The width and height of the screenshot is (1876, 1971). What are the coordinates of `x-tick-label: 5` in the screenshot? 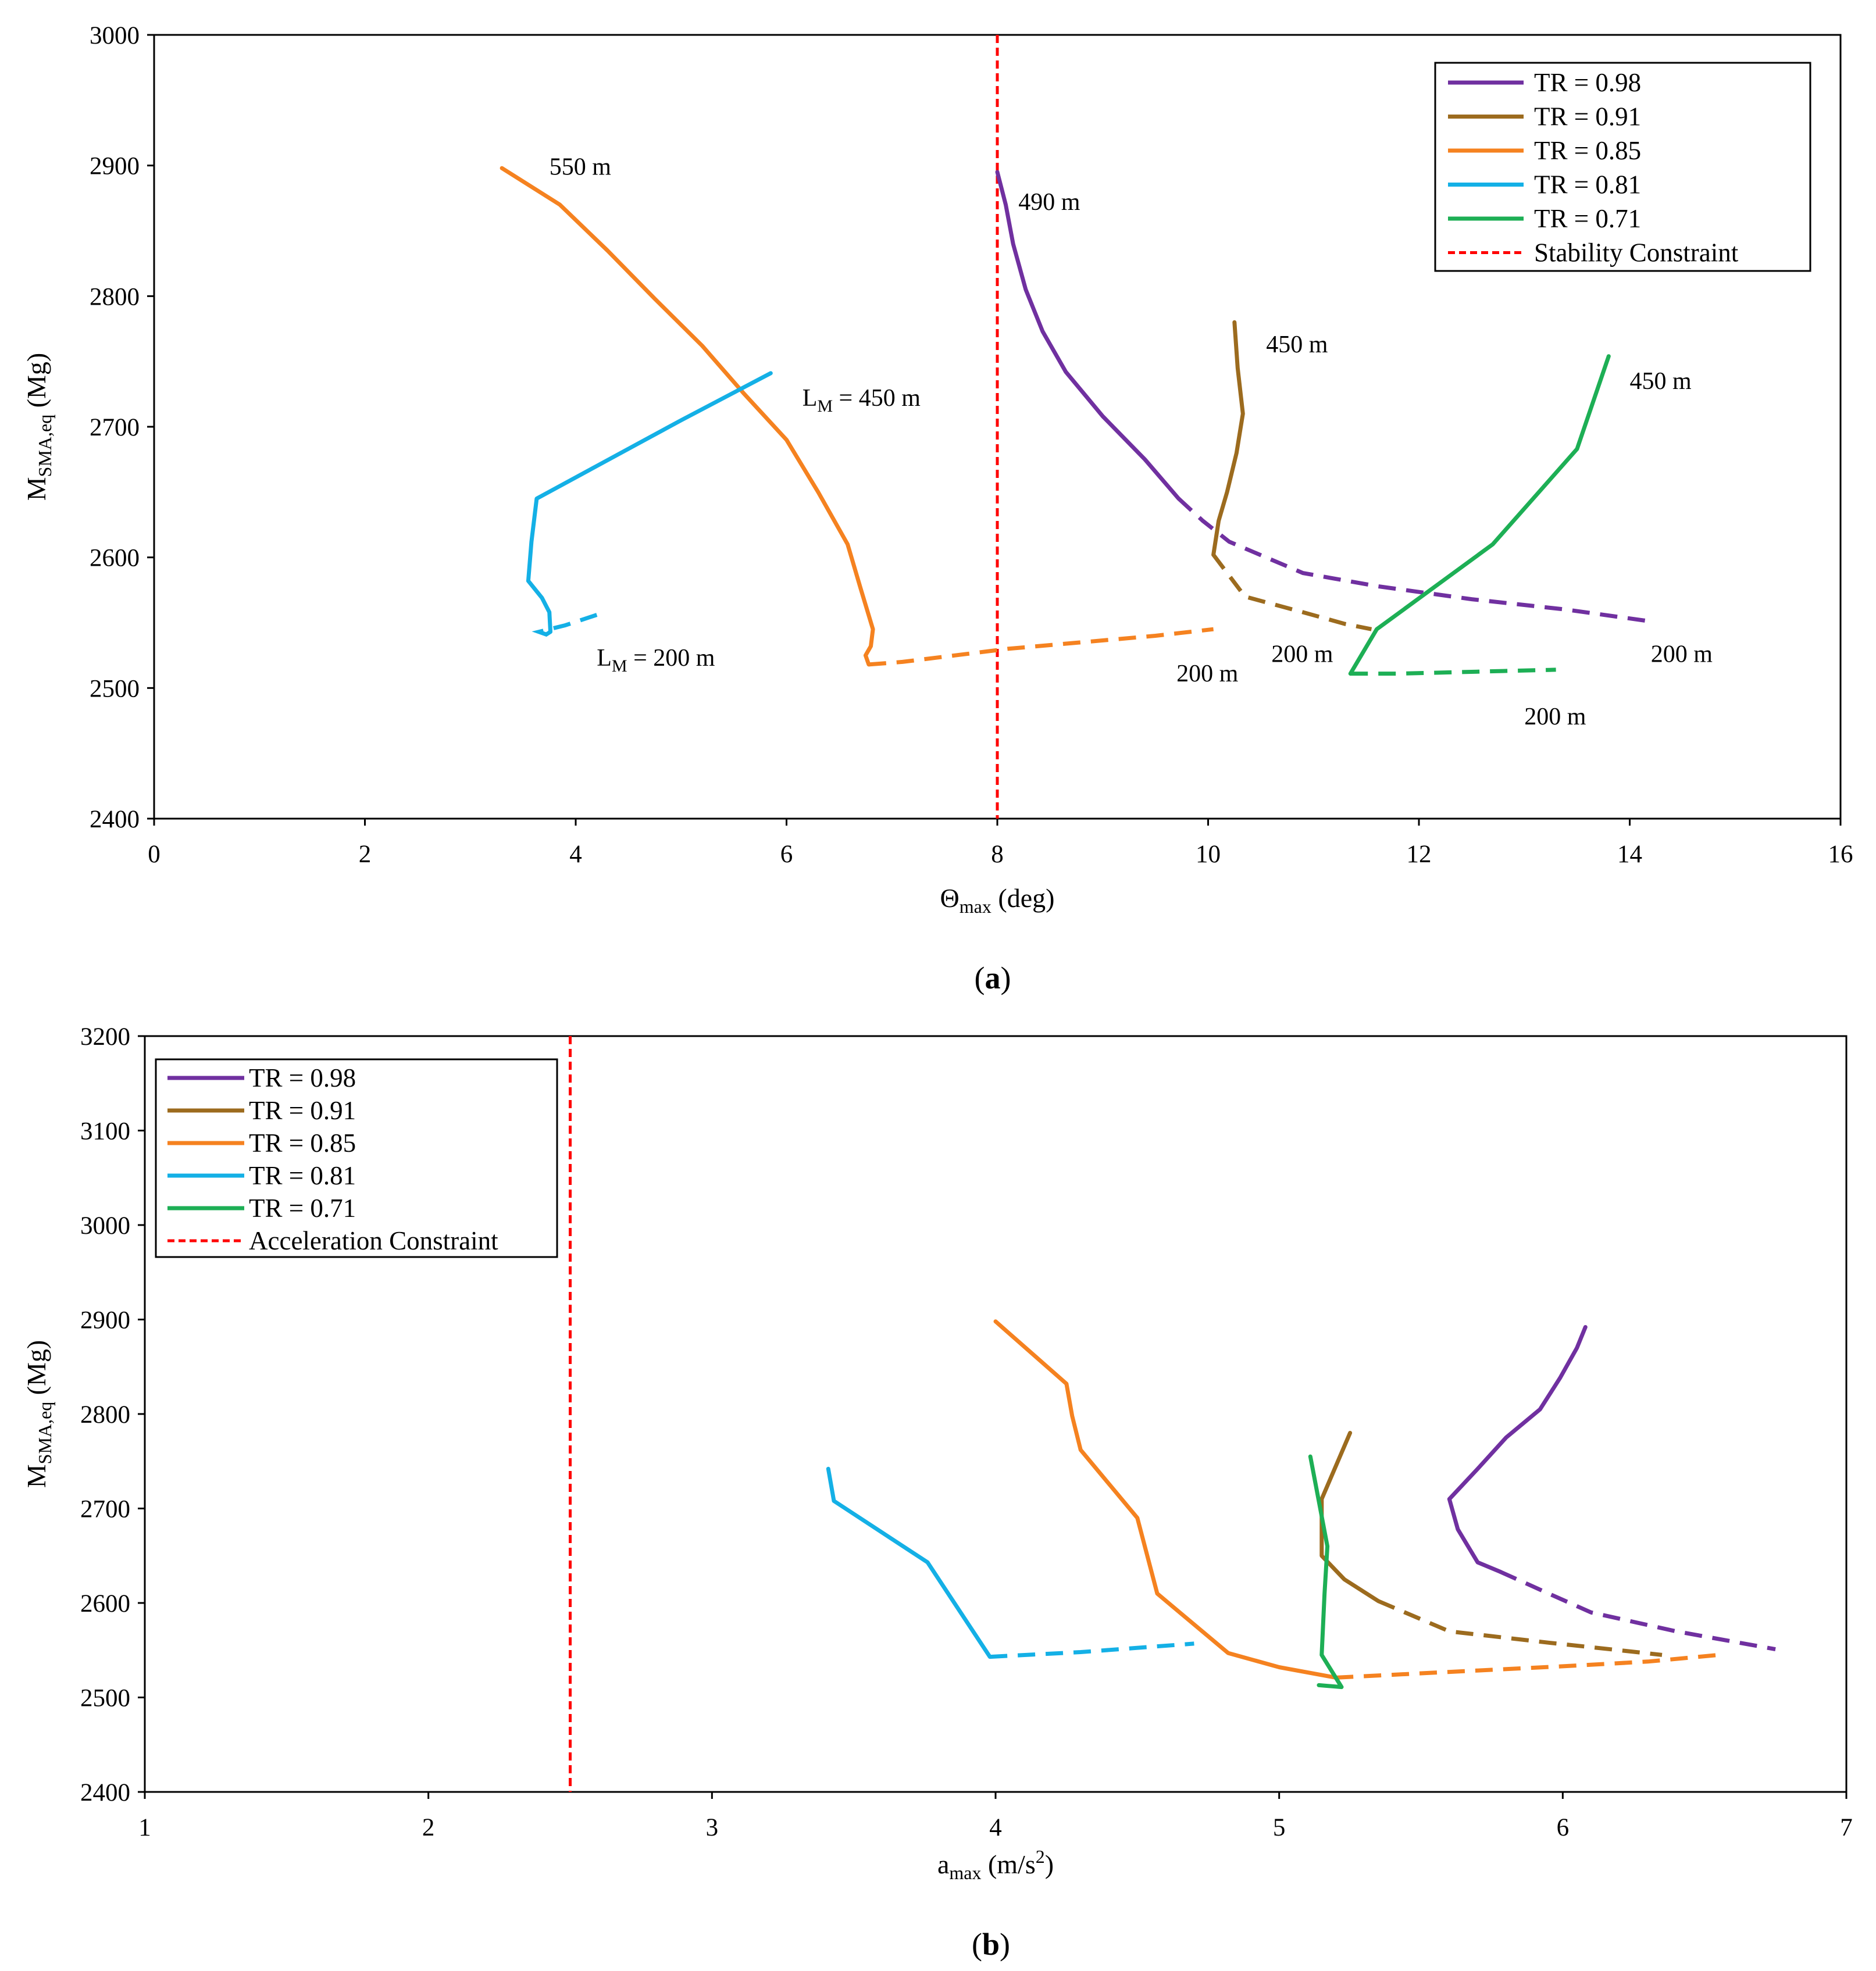 It's located at (1279, 1827).